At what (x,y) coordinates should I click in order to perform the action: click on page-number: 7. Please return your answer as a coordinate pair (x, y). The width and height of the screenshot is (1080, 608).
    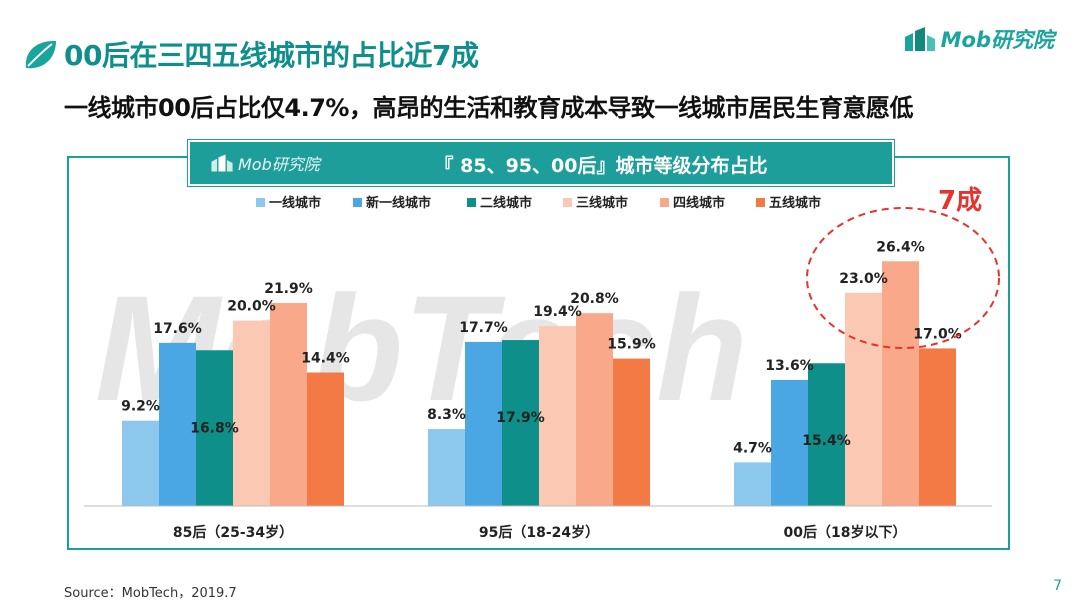
    Looking at the image, I should click on (1057, 586).